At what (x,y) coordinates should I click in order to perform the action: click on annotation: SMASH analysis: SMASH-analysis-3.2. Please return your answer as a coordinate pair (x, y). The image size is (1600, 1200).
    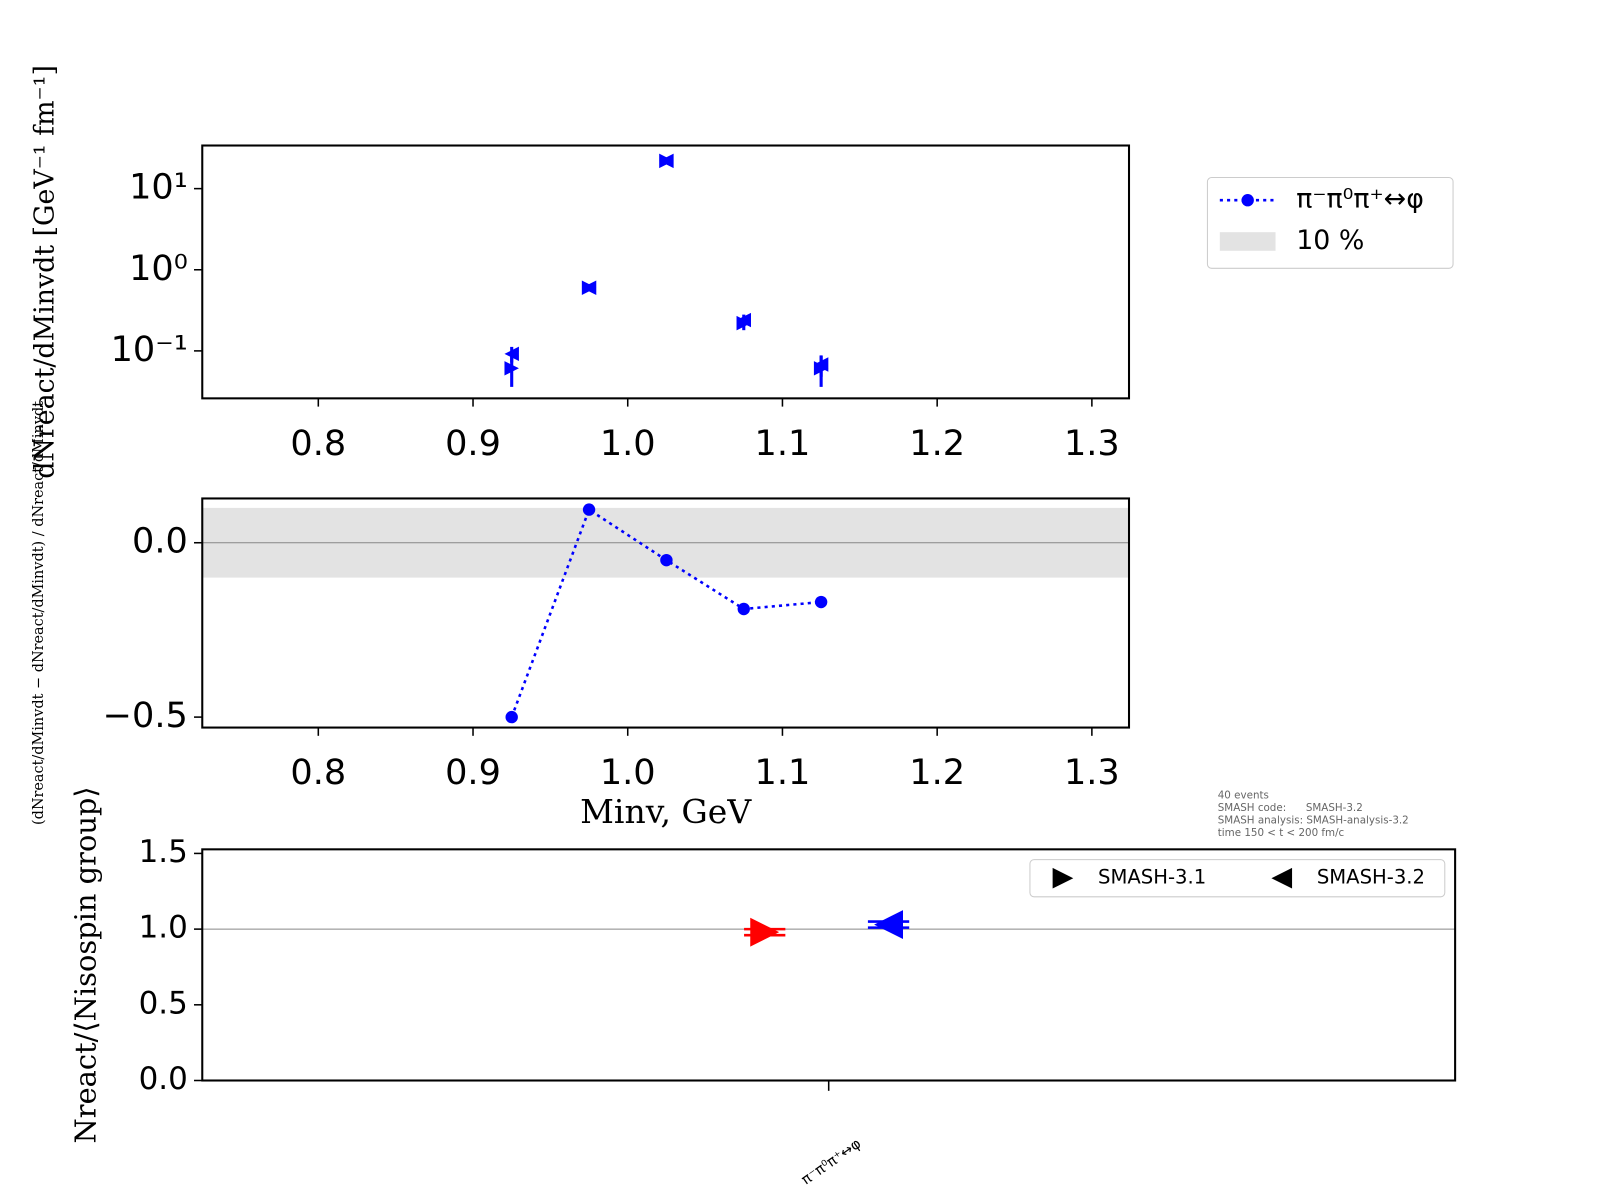
    Looking at the image, I should click on (1313, 820).